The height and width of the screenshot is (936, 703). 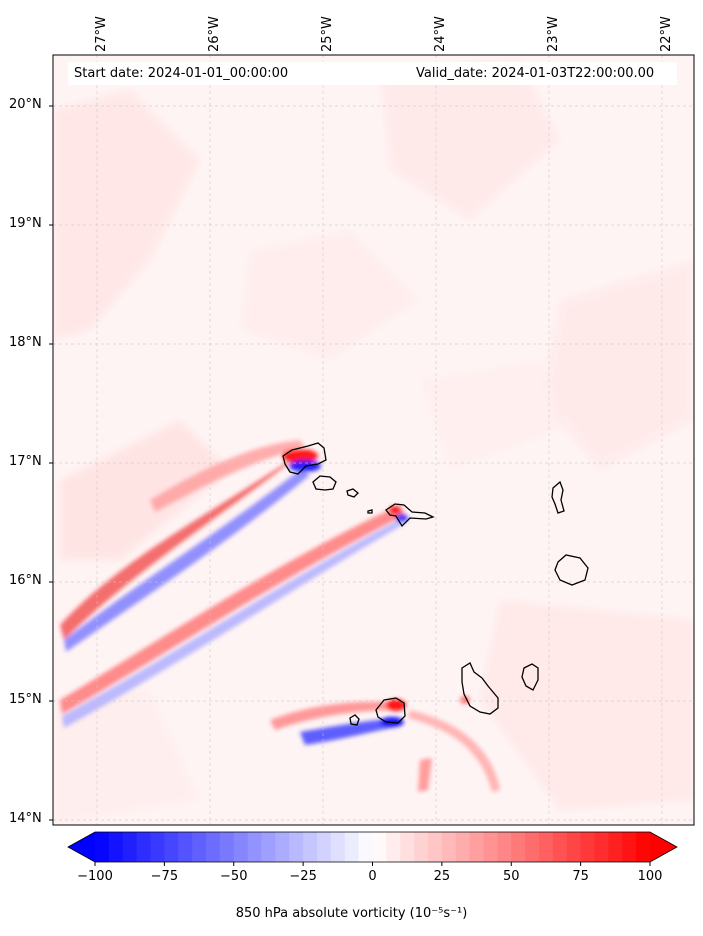 What do you see at coordinates (187, 561) in the screenshot?
I see `streak-north-negative` at bounding box center [187, 561].